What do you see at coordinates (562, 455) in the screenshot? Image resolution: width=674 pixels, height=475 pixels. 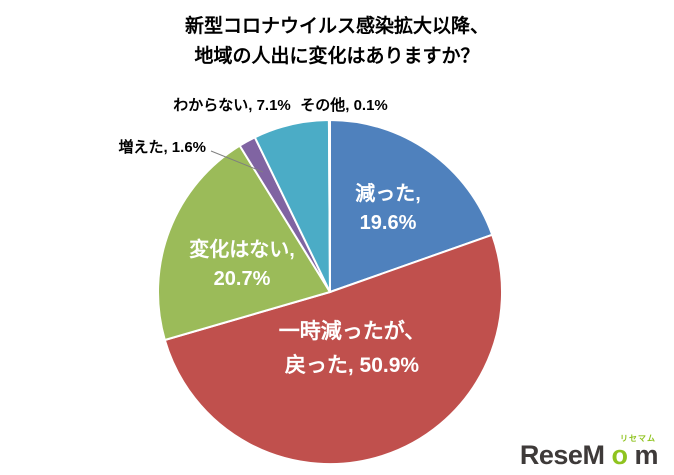 I see `logo-text-part1: ReseM` at bounding box center [562, 455].